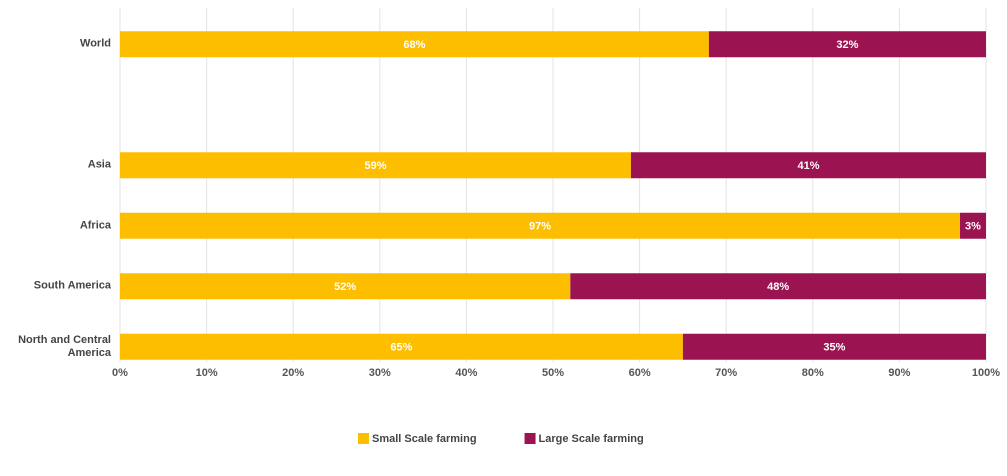 This screenshot has height=476, width=1007. Describe the element at coordinates (120, 373) in the screenshot. I see `x-tick-label: 0%` at that location.